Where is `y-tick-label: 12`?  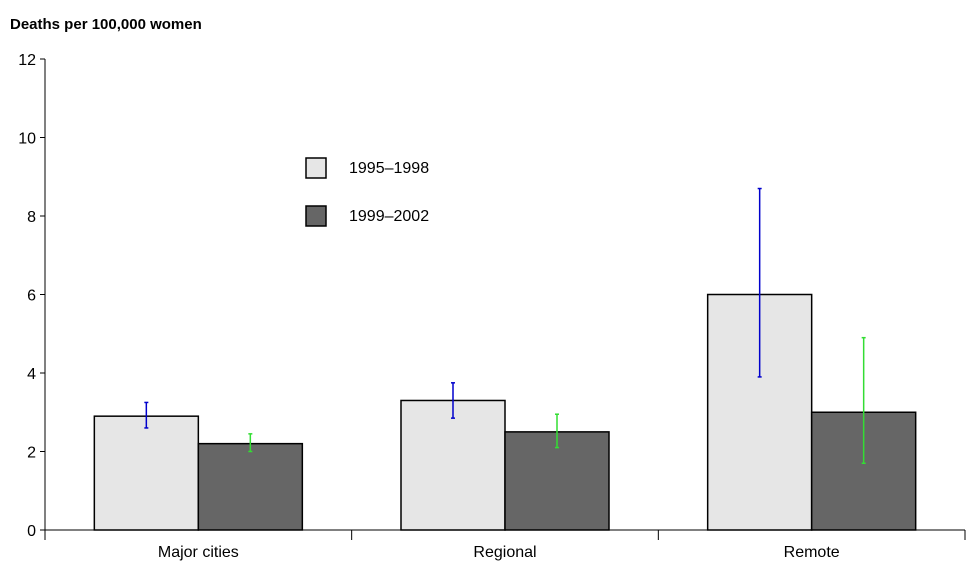 y-tick-label: 12 is located at coordinates (27, 60).